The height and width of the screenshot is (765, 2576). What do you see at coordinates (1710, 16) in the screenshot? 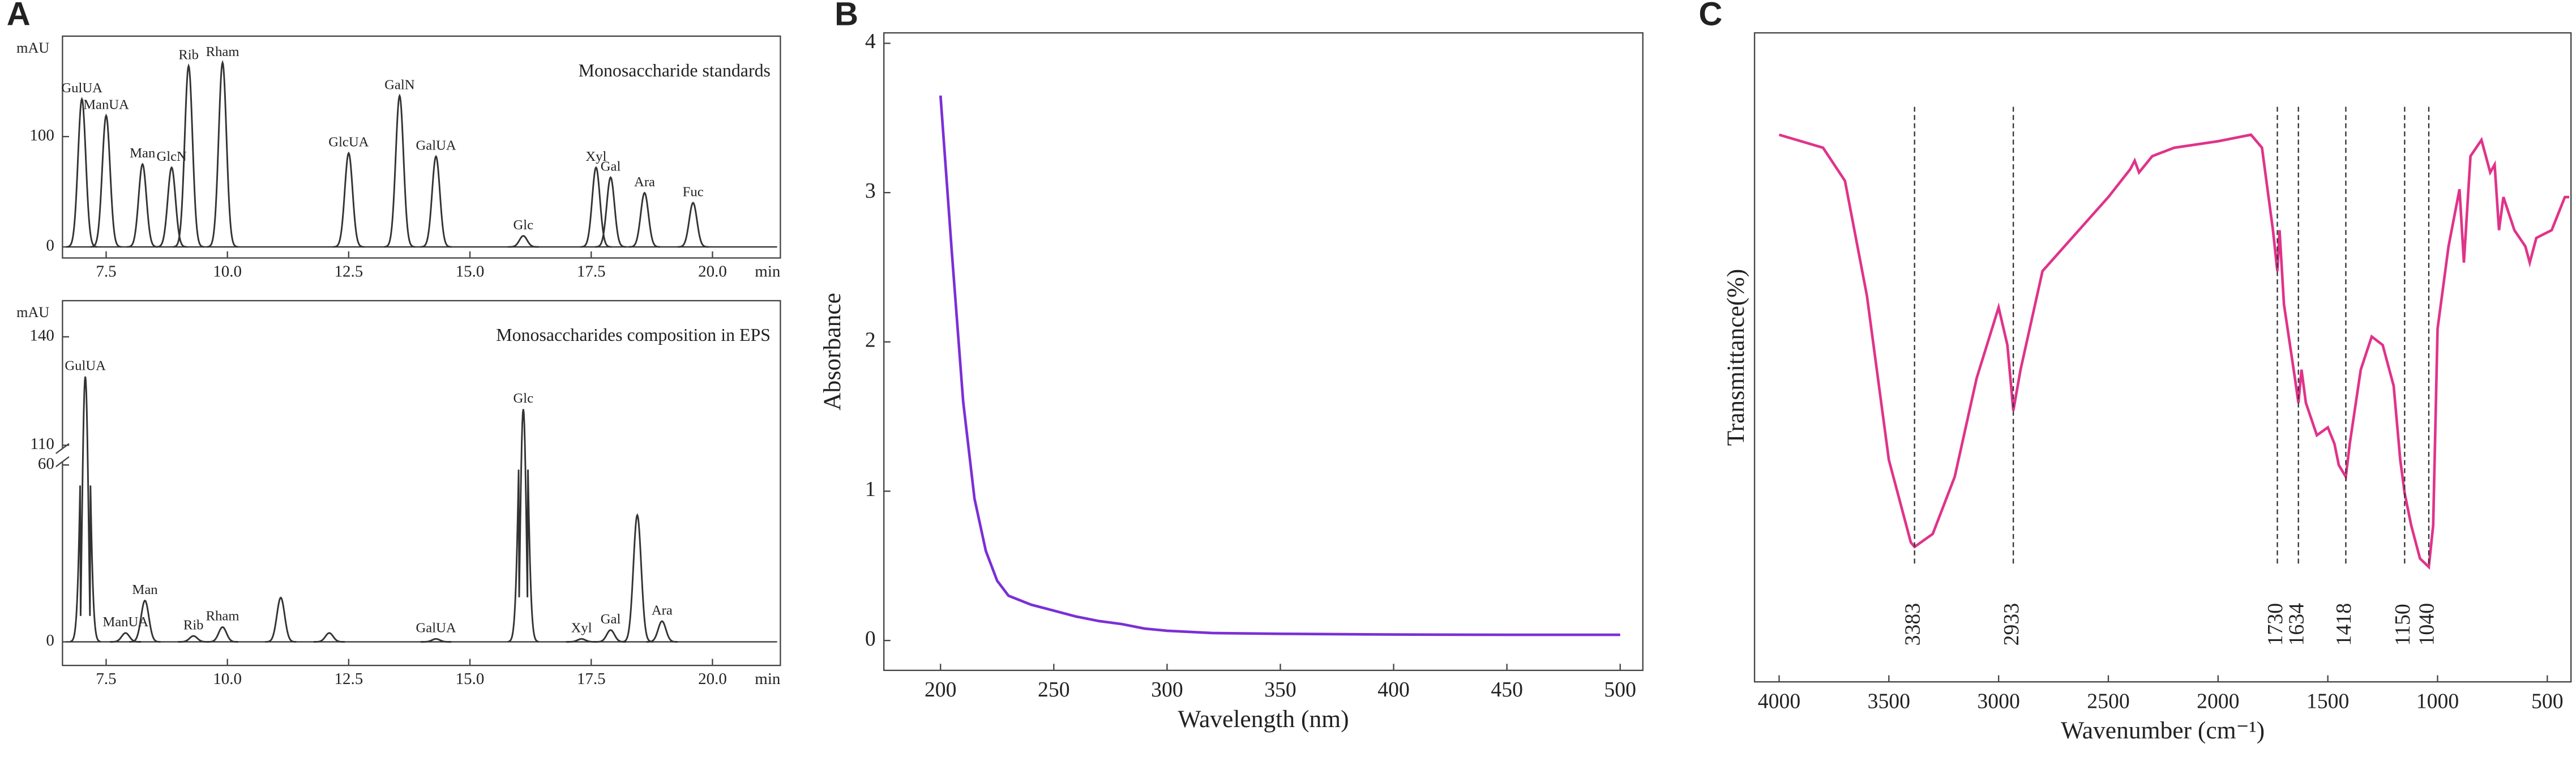
I see `panel-label: C` at bounding box center [1710, 16].